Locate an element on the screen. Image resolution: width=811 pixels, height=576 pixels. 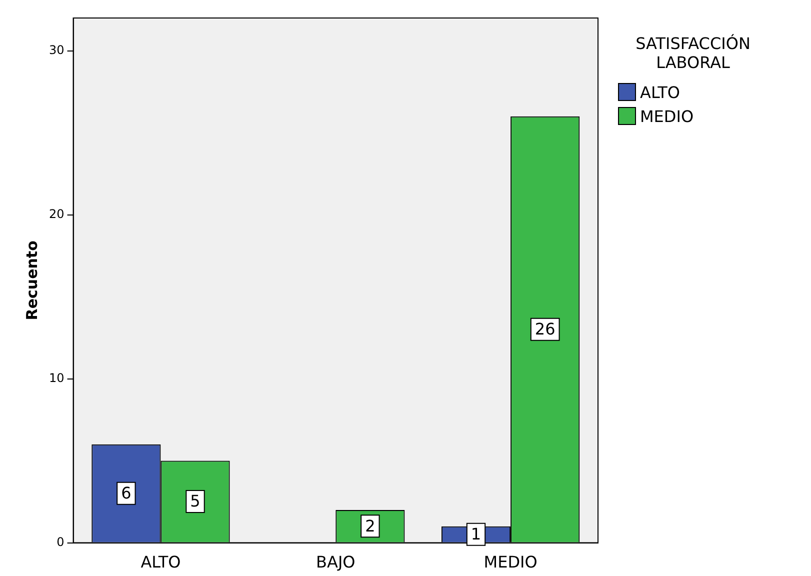
y-tick-label: 0 is located at coordinates (60, 541).